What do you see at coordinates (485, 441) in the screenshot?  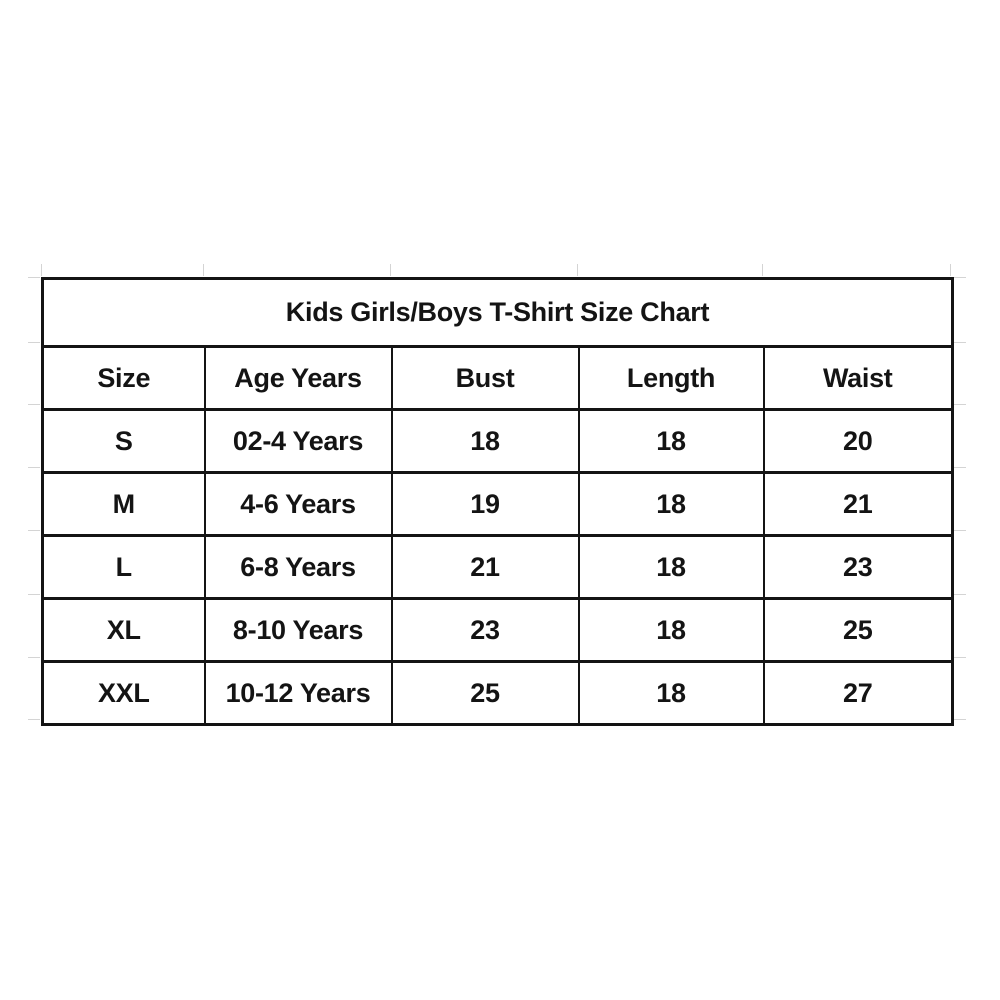 I see `cell-bust: 18` at bounding box center [485, 441].